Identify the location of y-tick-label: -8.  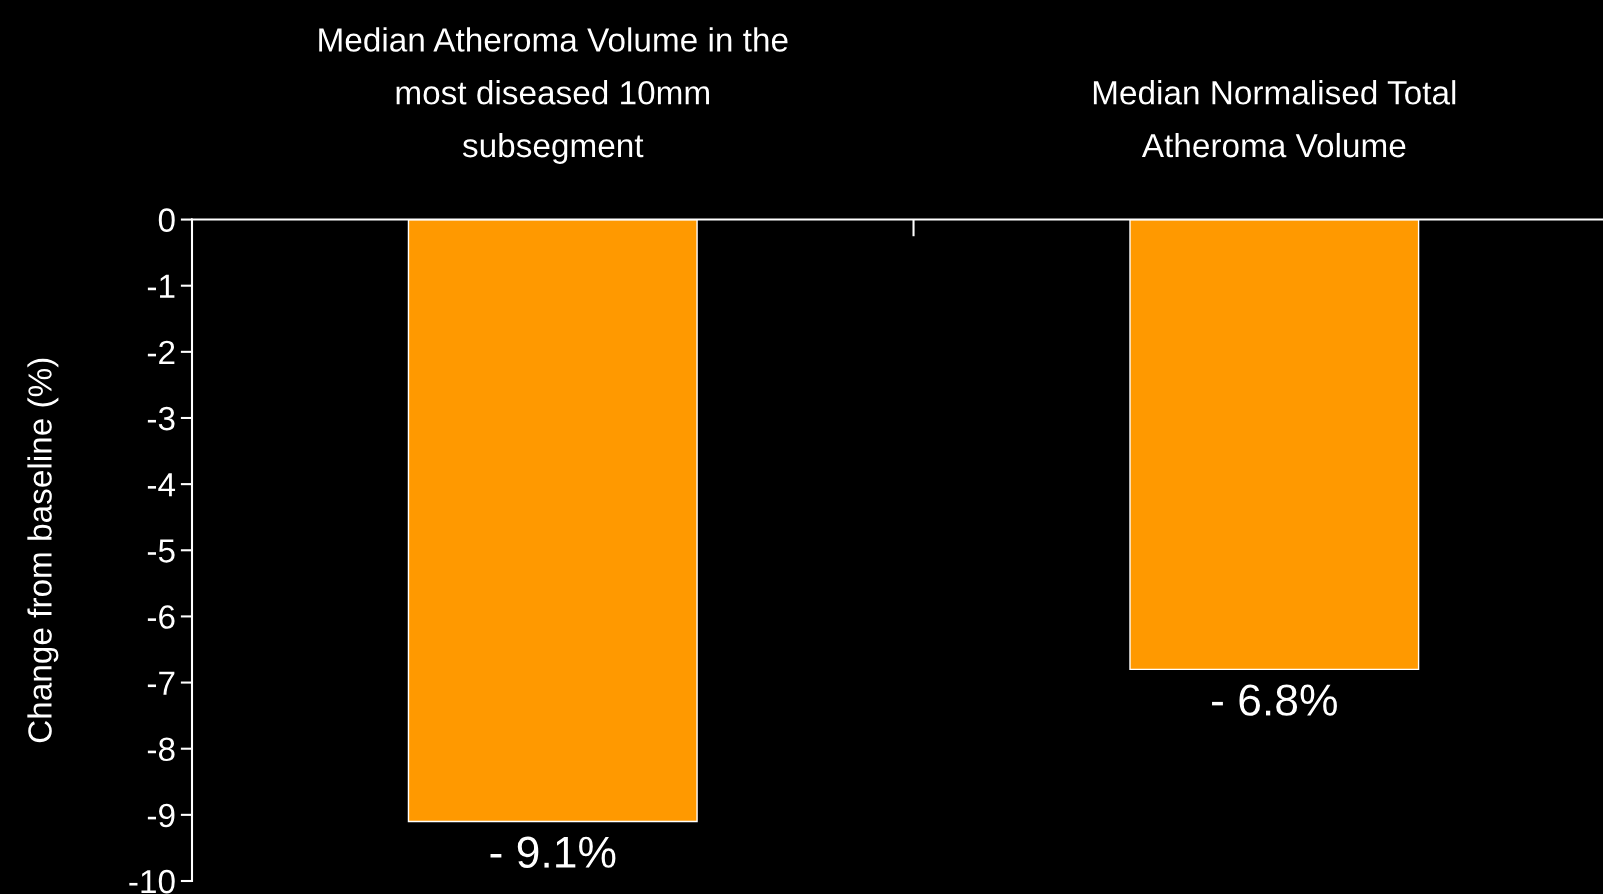
(161, 749).